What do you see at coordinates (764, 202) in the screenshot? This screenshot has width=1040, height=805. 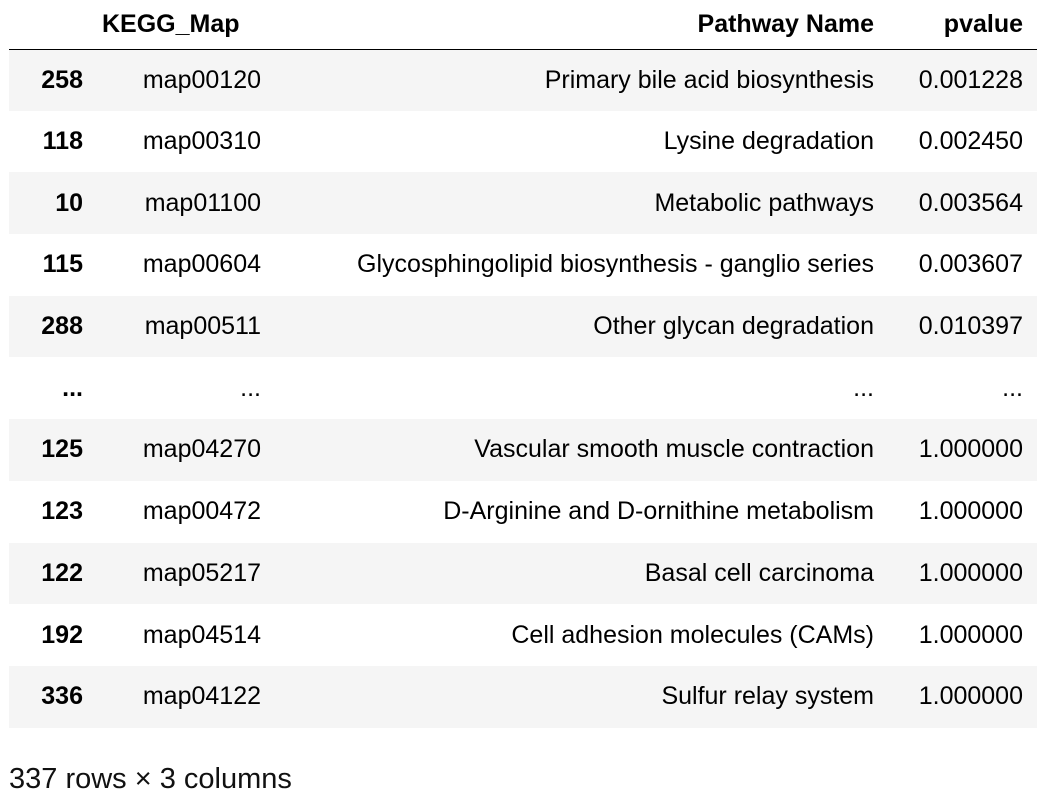 I see `cell-pathway-name: Metabolic pathways` at bounding box center [764, 202].